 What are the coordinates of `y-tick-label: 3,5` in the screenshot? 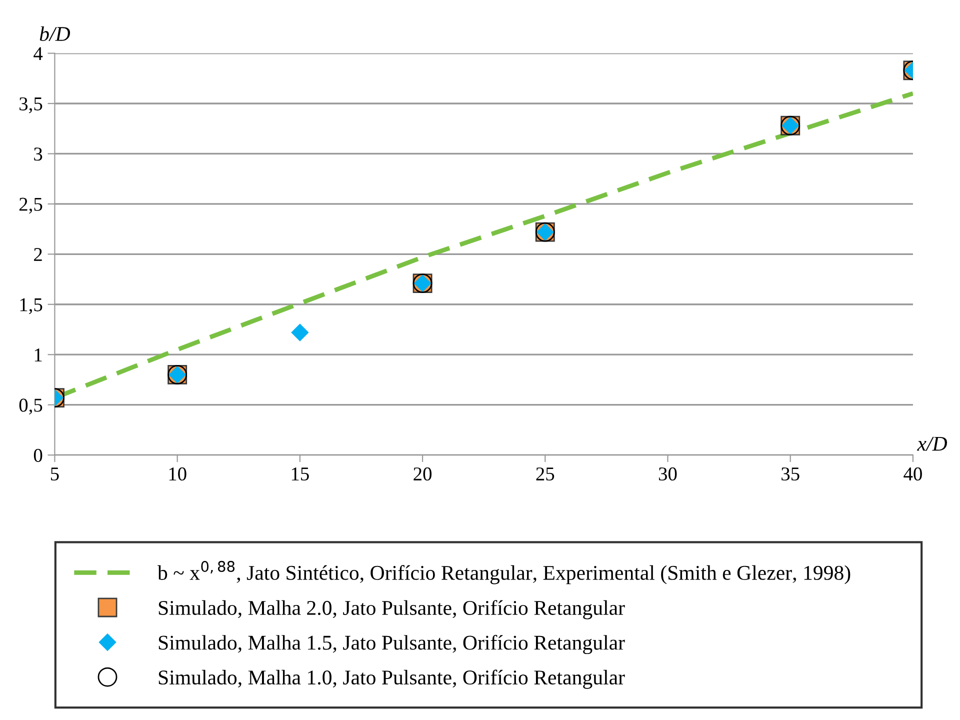 It's located at (31, 105).